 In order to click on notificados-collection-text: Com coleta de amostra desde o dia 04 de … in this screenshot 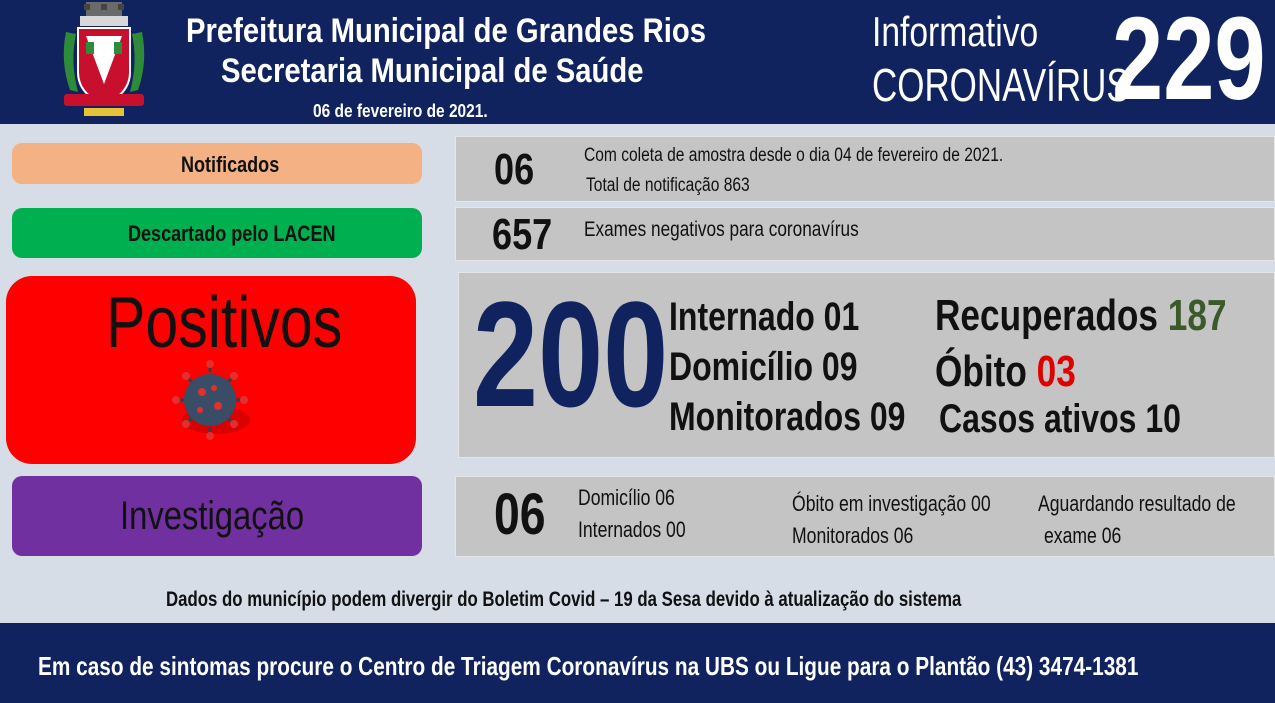, I will do `click(794, 155)`.